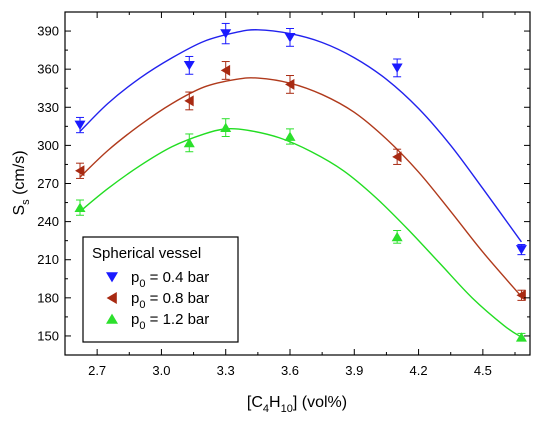 Image resolution: width=550 pixels, height=421 pixels. I want to click on x-tick-label: 3.3, so click(226, 370).